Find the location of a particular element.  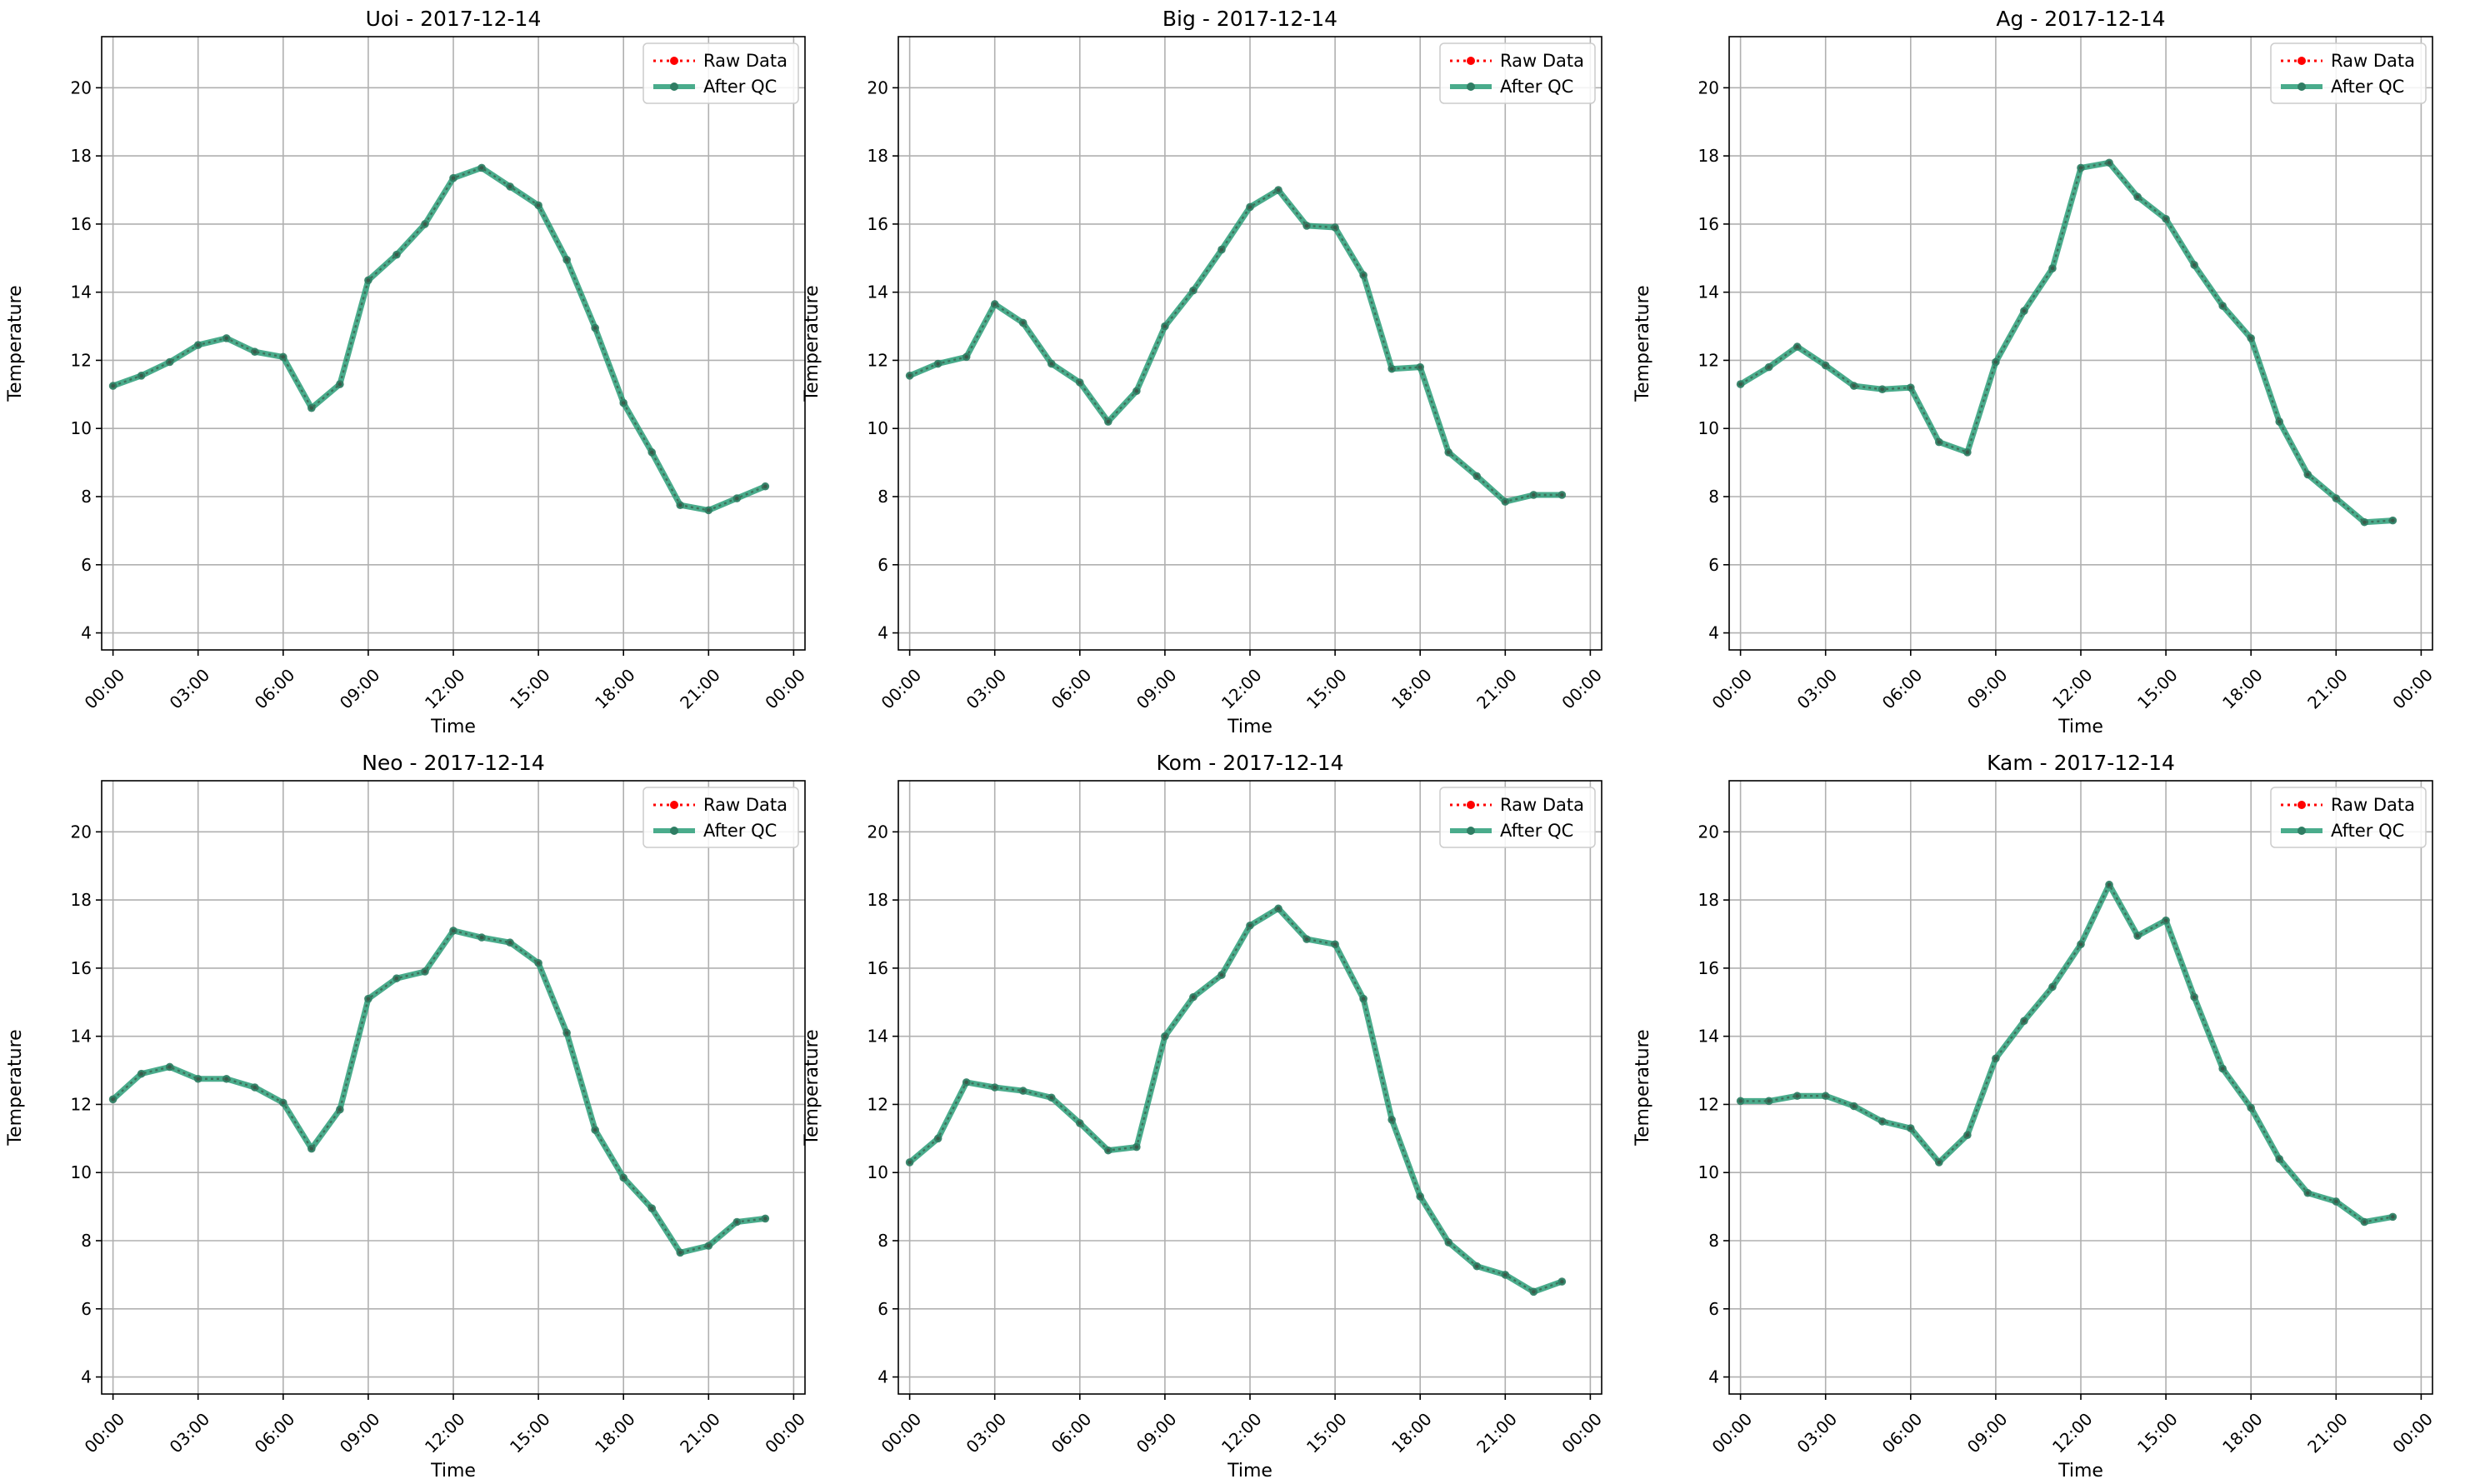

y-tick-label: 8 is located at coordinates (1713, 497).